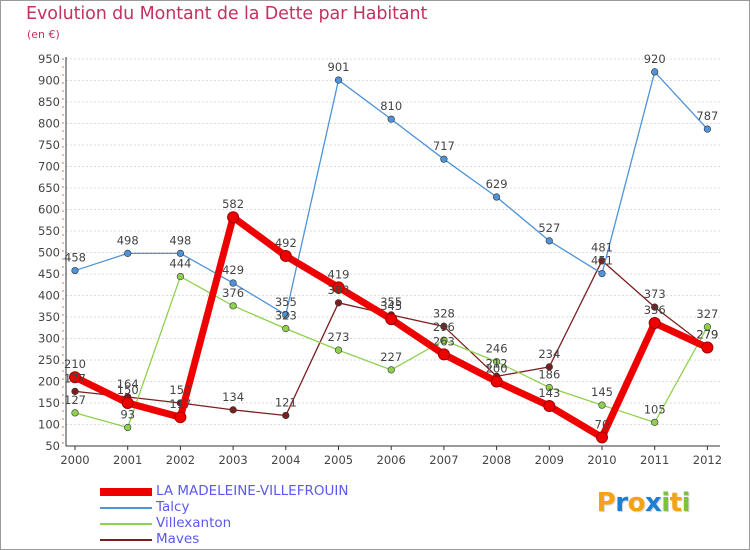 This screenshot has height=550, width=750. What do you see at coordinates (49, 231) in the screenshot?
I see `y-tick-label: 550` at bounding box center [49, 231].